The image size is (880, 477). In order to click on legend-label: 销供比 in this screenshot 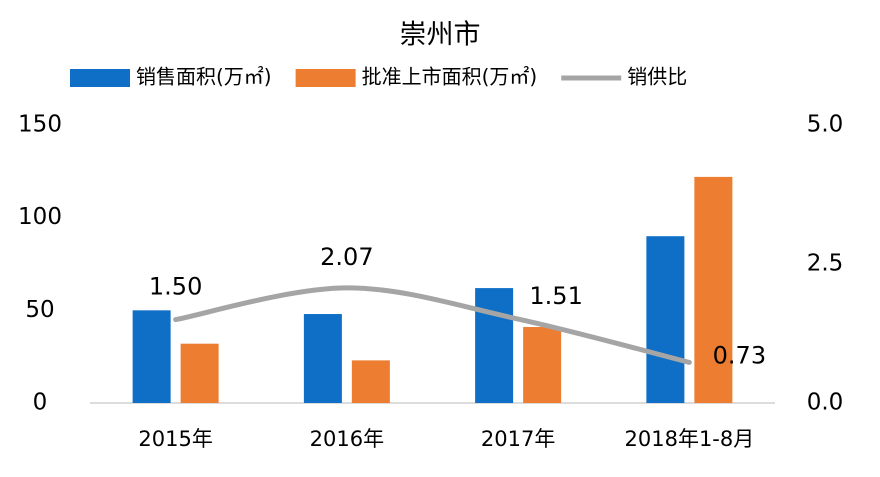, I will do `click(657, 77)`.